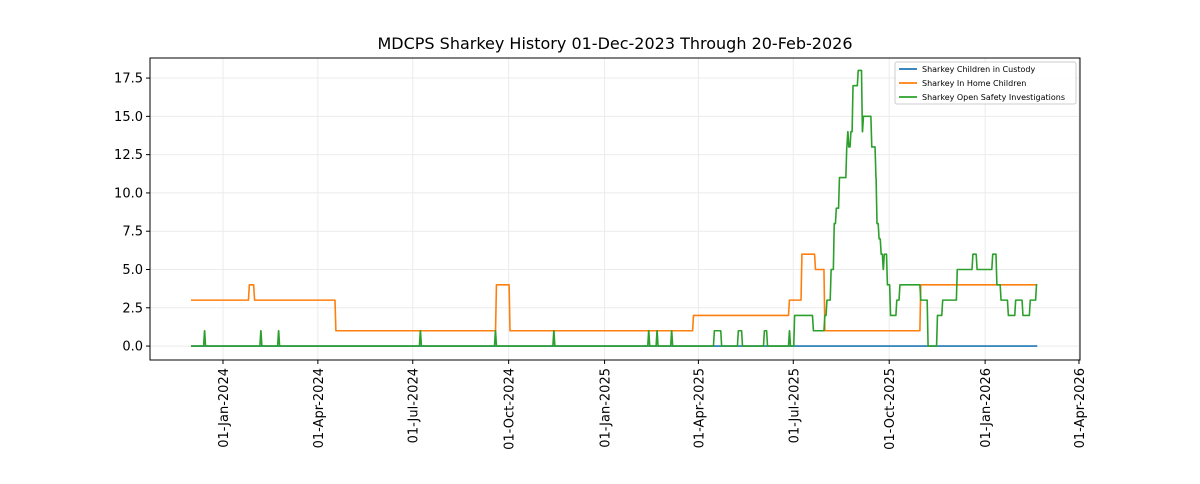  I want to click on y-tick-label: 10.0, so click(128, 193).